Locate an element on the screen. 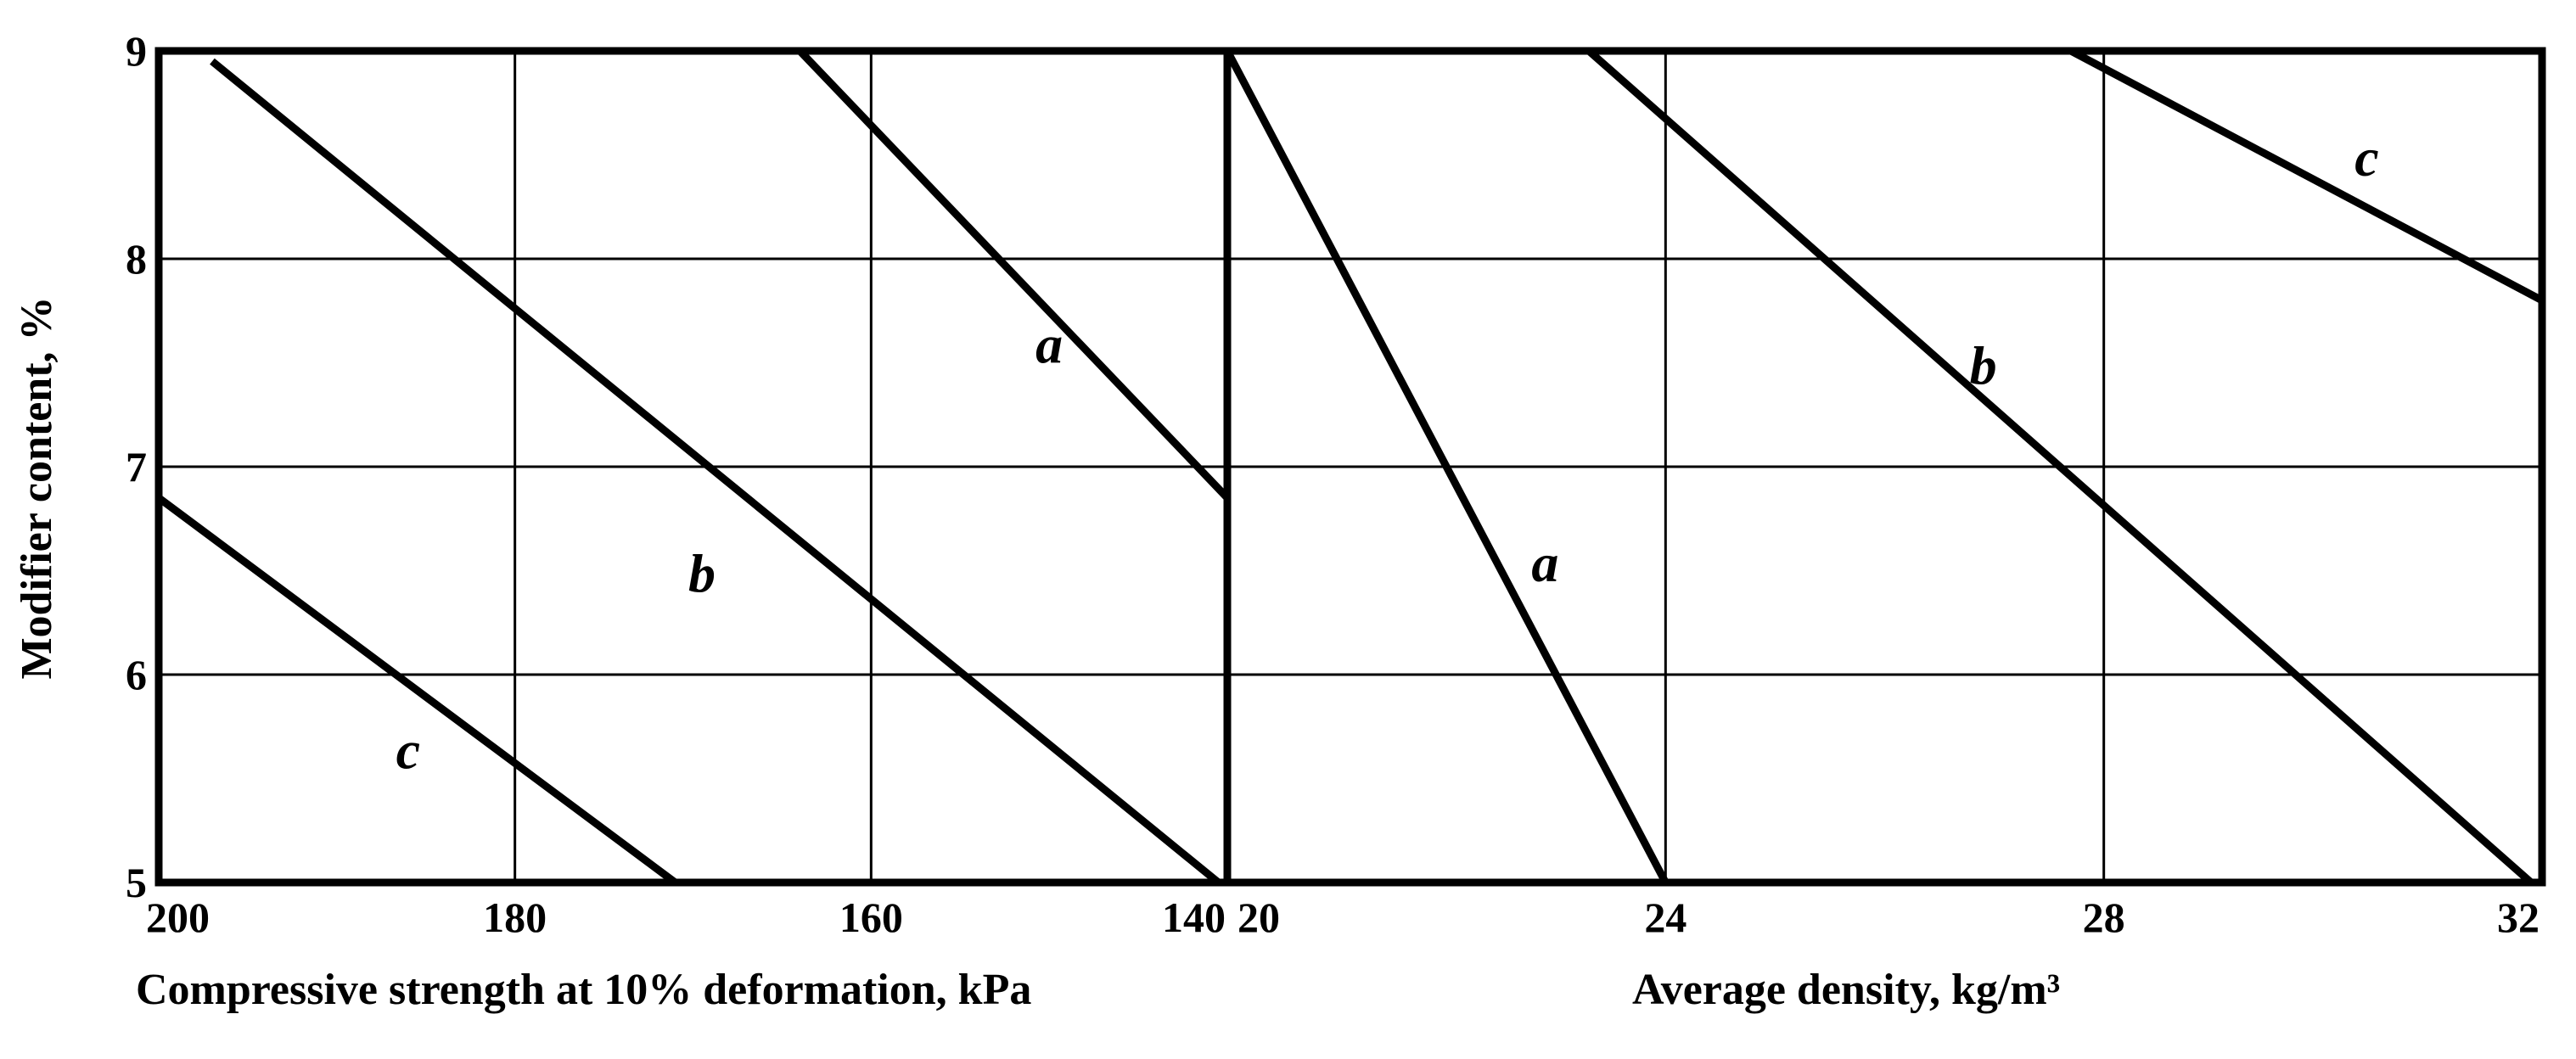 The width and height of the screenshot is (2576, 1059). series-label-right-b: b is located at coordinates (1983, 365).